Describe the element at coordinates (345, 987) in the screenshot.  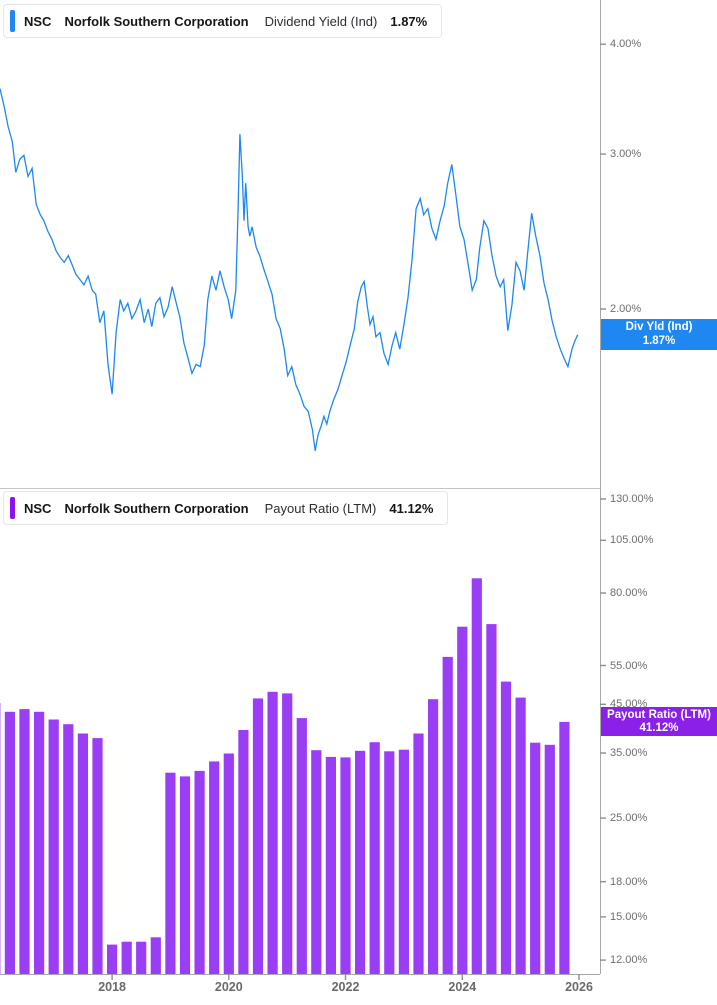
I see `x-axis-year-label: 2022` at that location.